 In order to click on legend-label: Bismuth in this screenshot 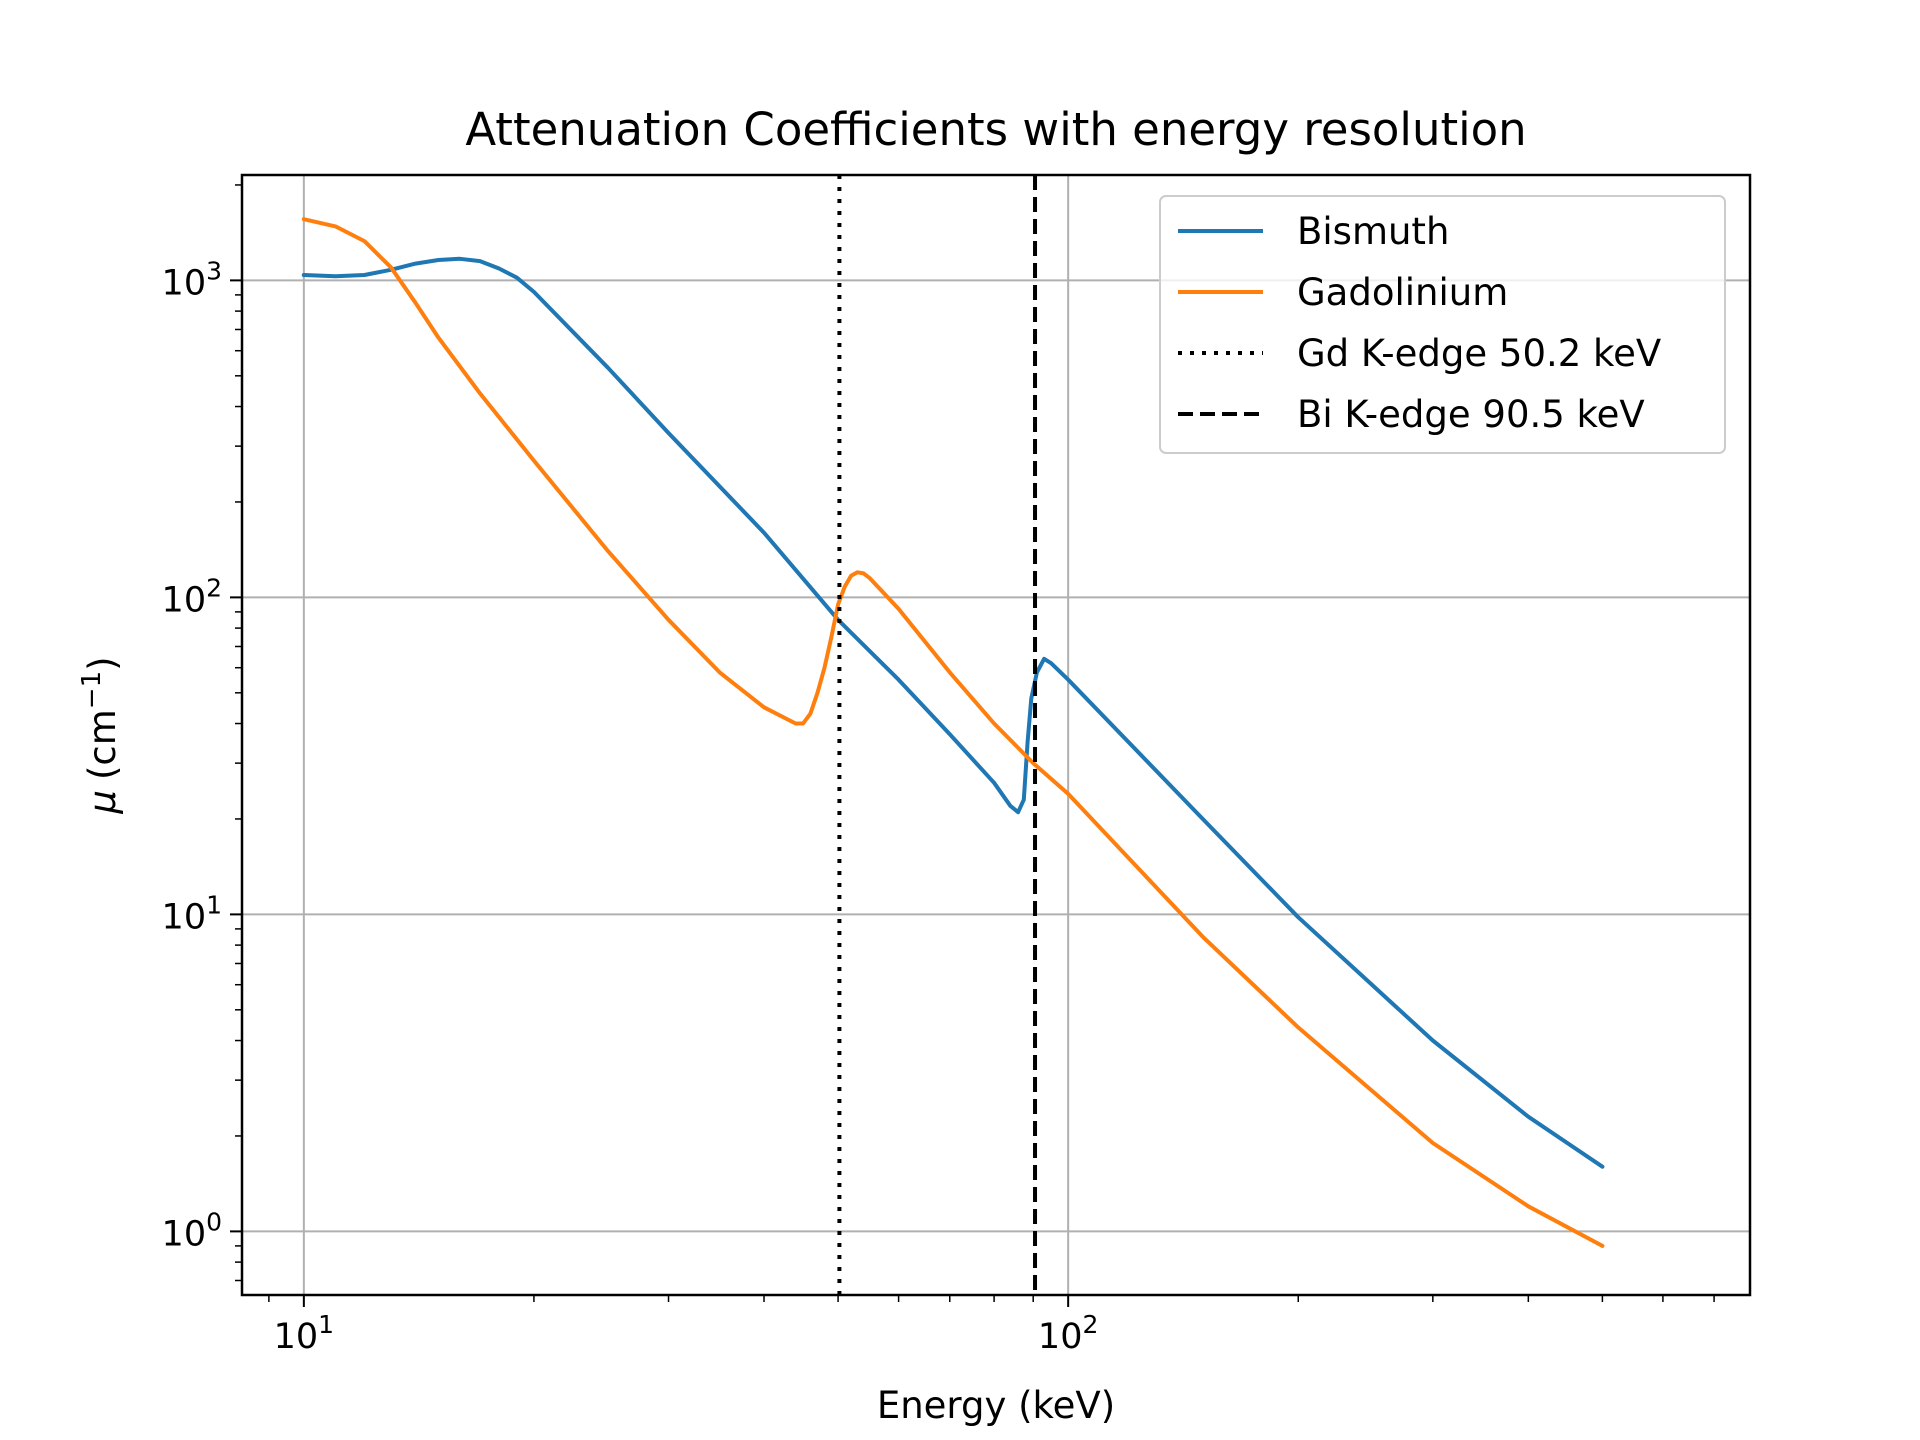, I will do `click(1373, 231)`.